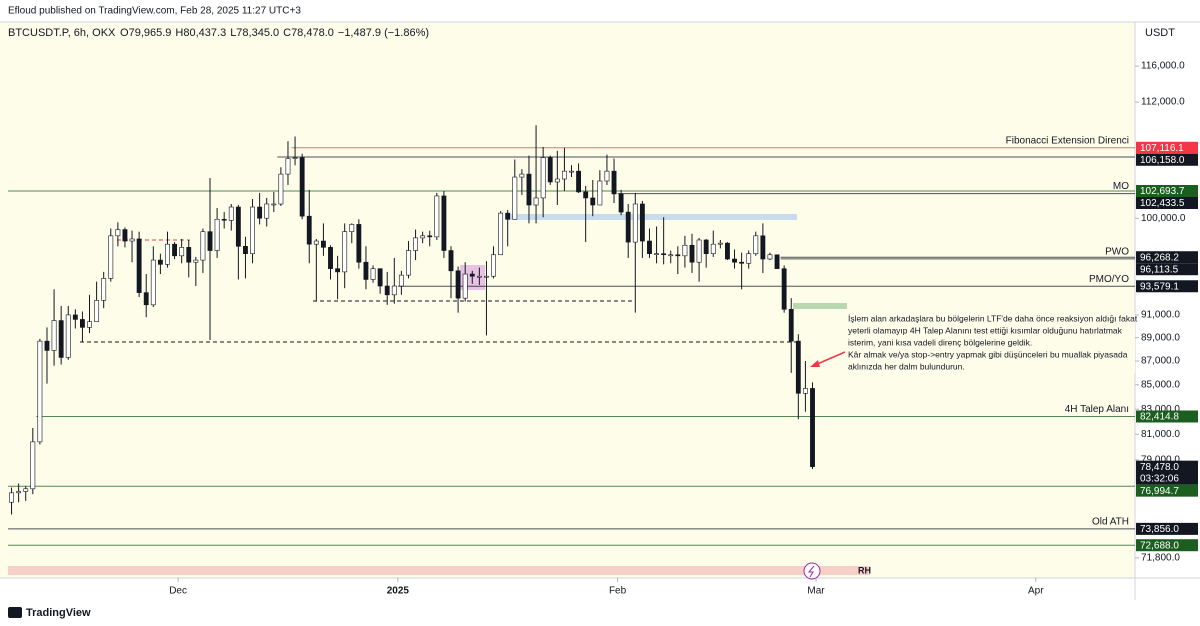  I want to click on y-tick-label: 116,000.0, so click(1163, 66).